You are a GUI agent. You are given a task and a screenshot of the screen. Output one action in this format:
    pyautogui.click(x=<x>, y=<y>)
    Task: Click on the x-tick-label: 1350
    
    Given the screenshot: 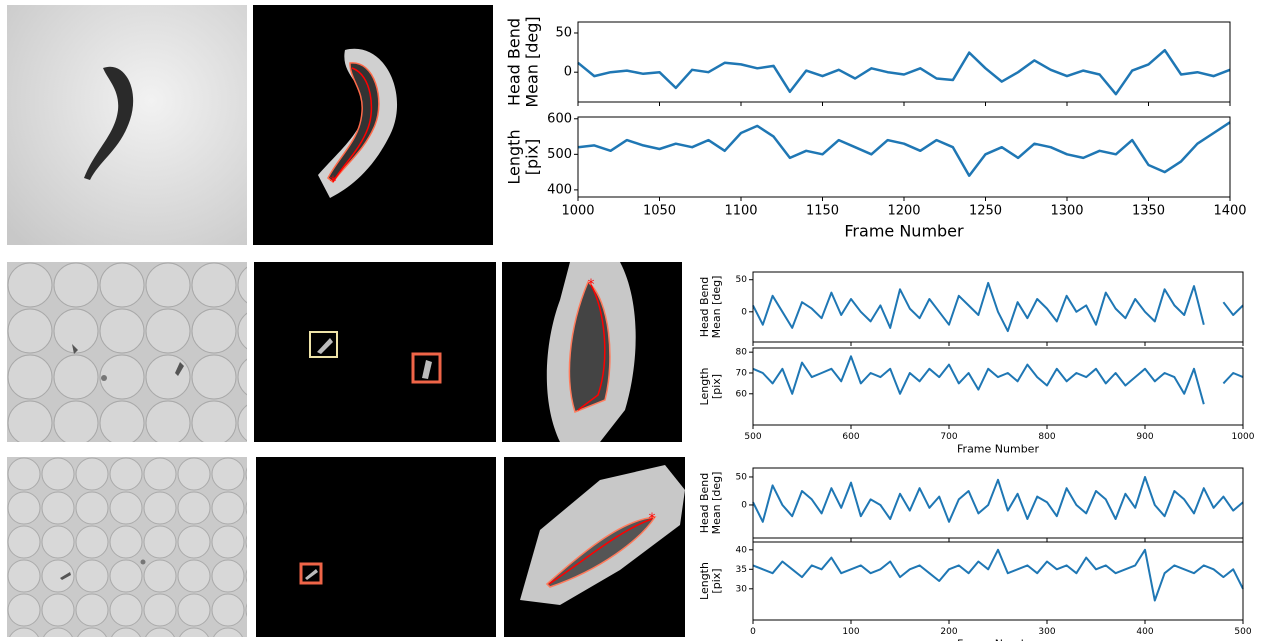 What is the action you would take?
    pyautogui.click(x=1148, y=210)
    